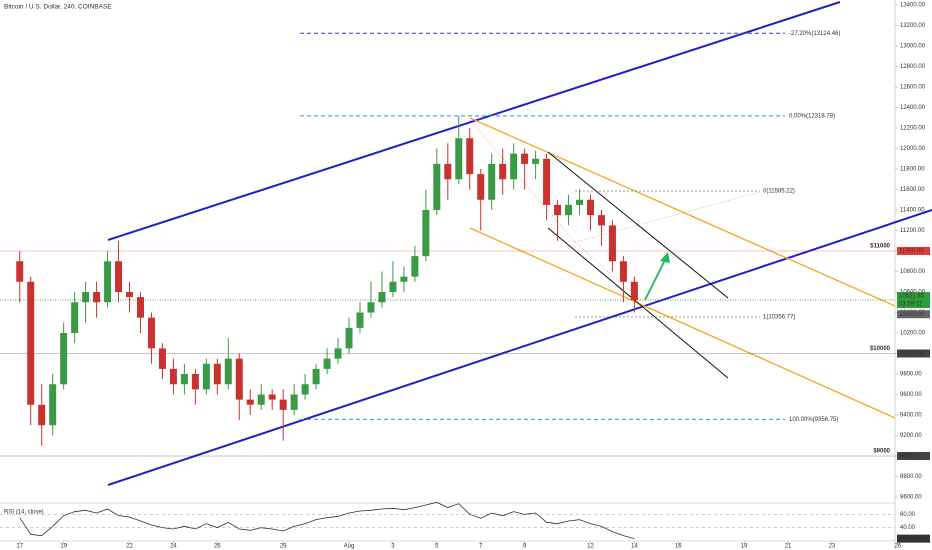  What do you see at coordinates (911, 436) in the screenshot?
I see `y-tick-label: 9200.00` at bounding box center [911, 436].